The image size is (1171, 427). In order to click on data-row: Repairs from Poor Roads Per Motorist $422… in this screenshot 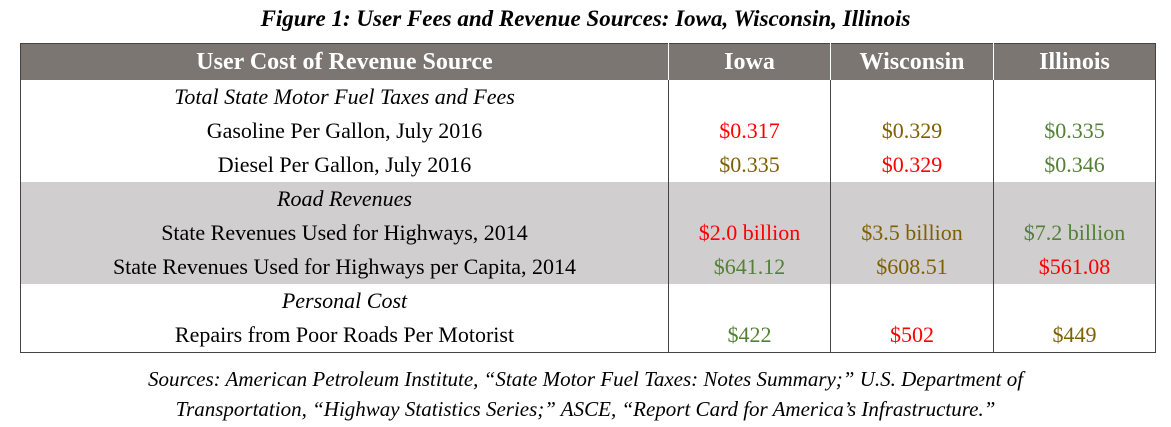, I will do `click(588, 335)`.